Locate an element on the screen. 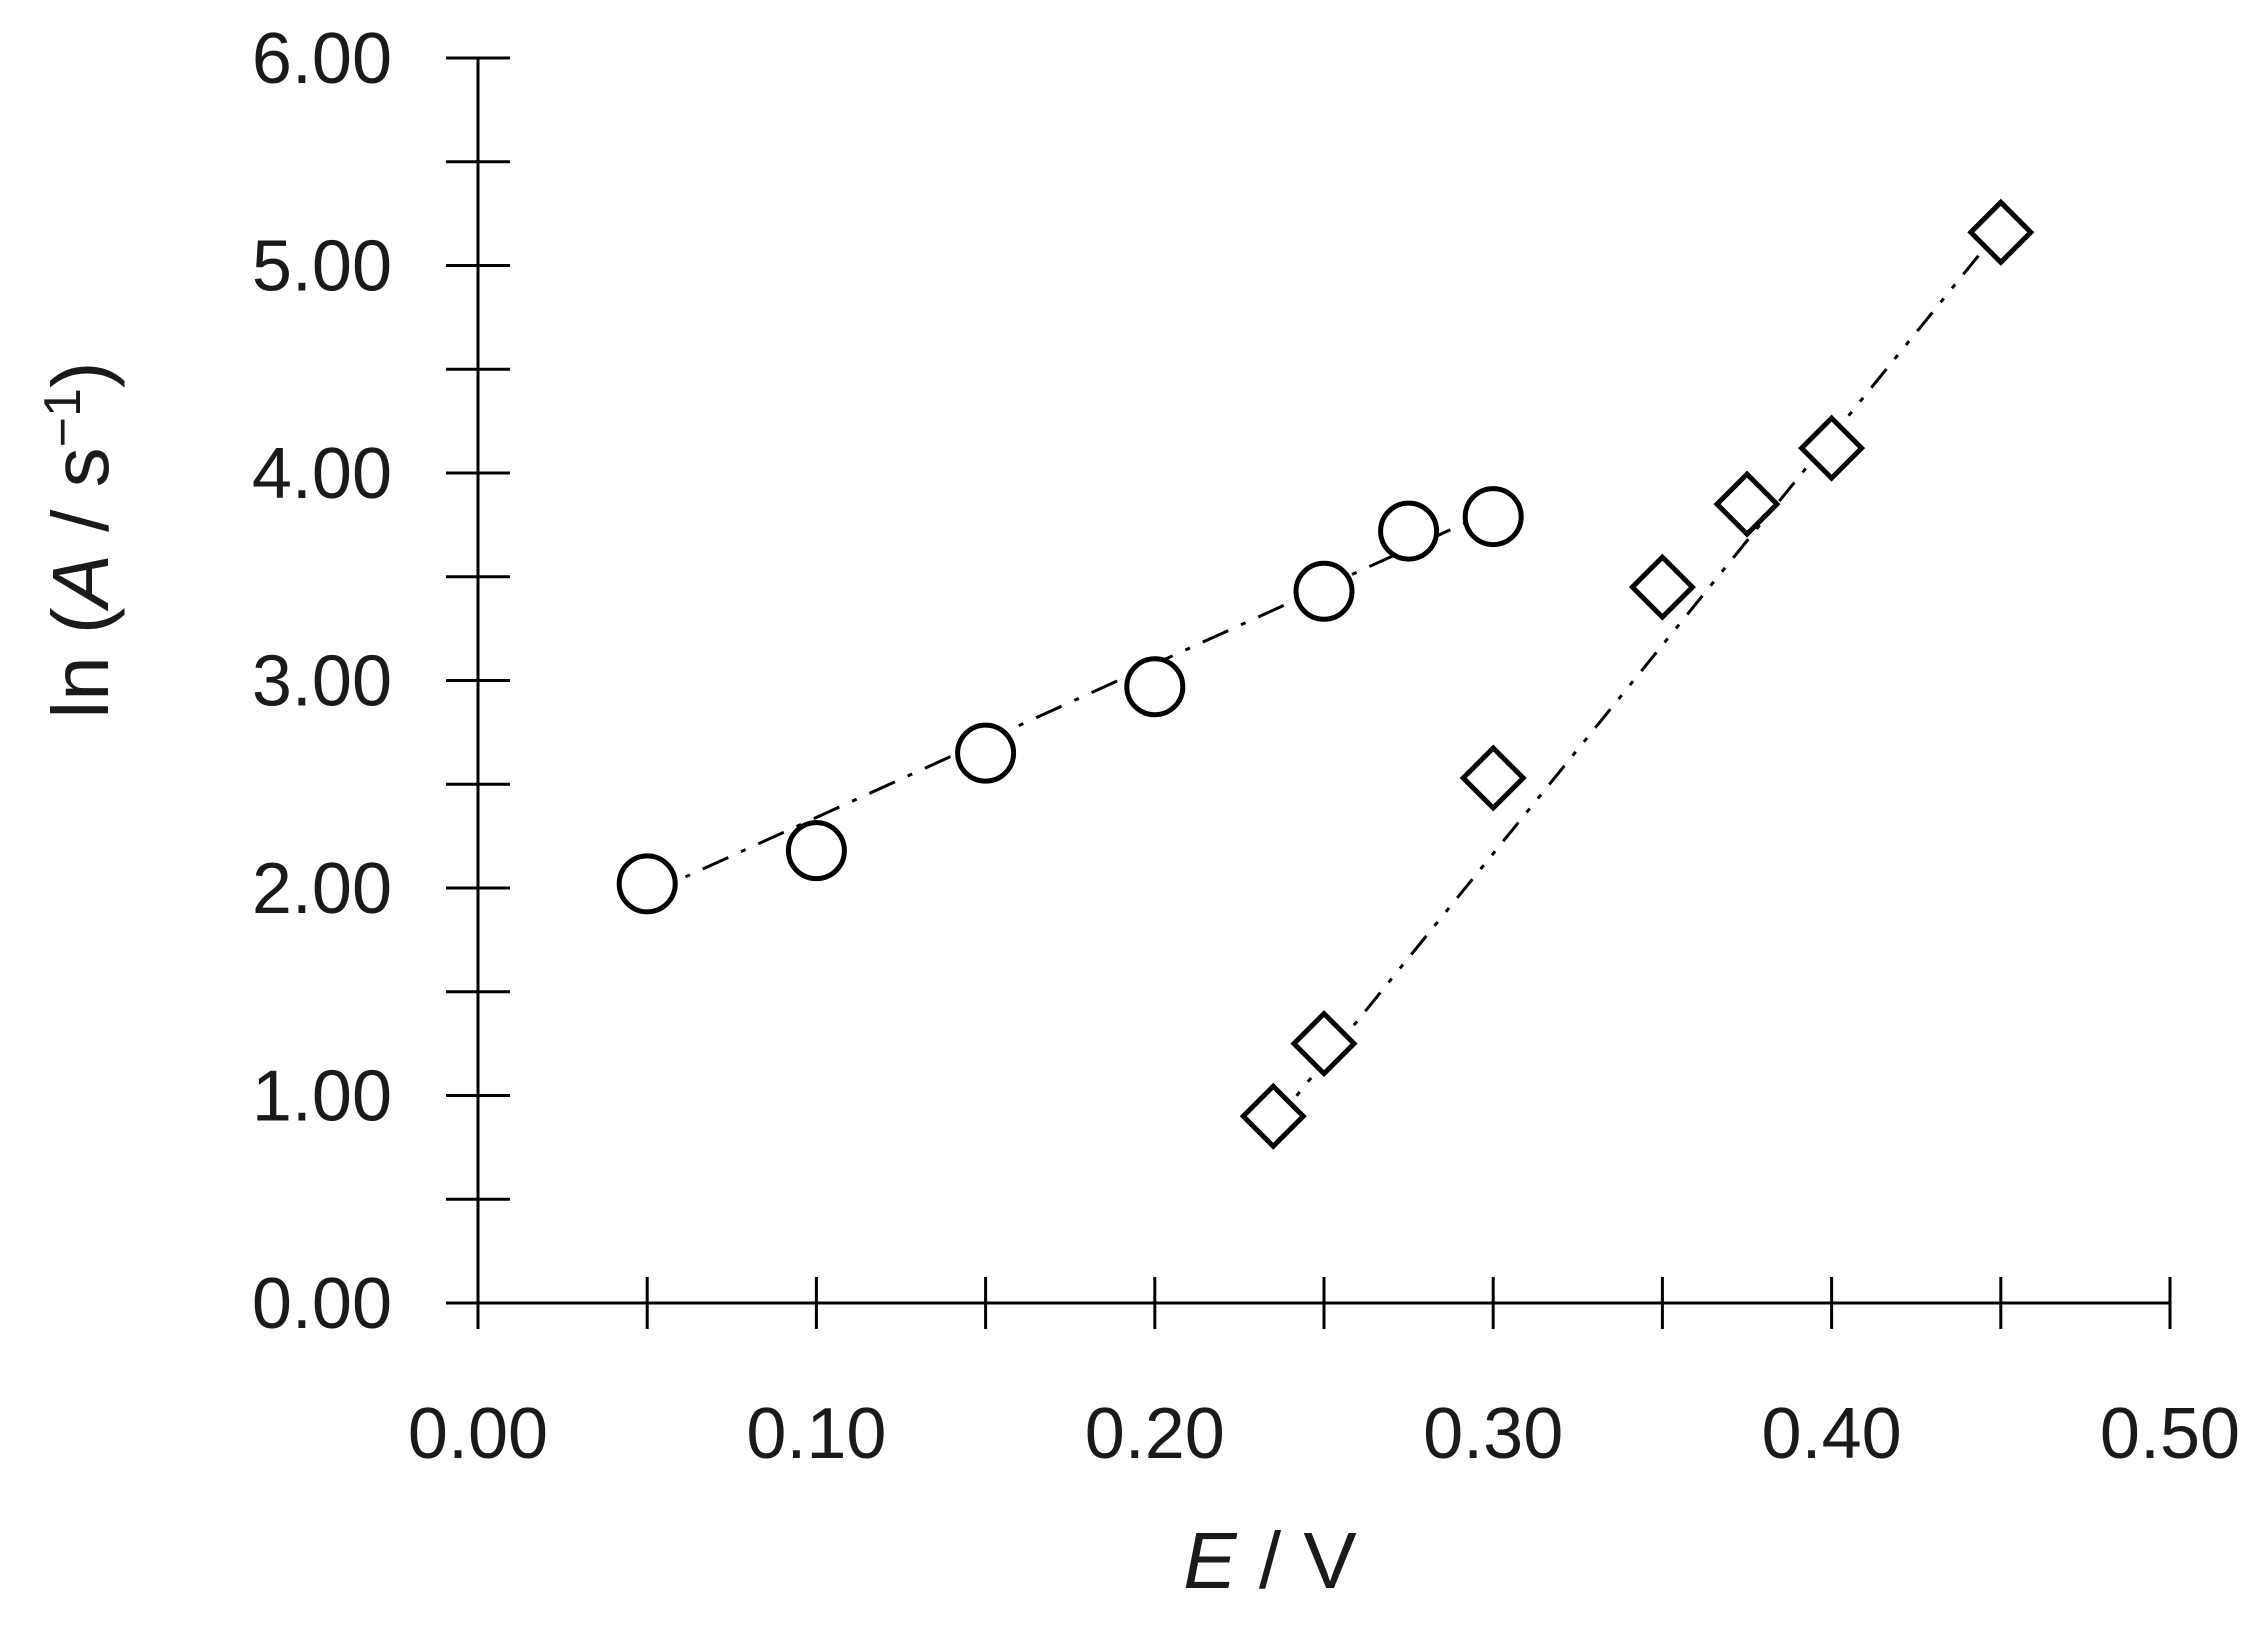 The height and width of the screenshot is (1630, 2266). x-tick-label: 0.00 is located at coordinates (478, 1434).